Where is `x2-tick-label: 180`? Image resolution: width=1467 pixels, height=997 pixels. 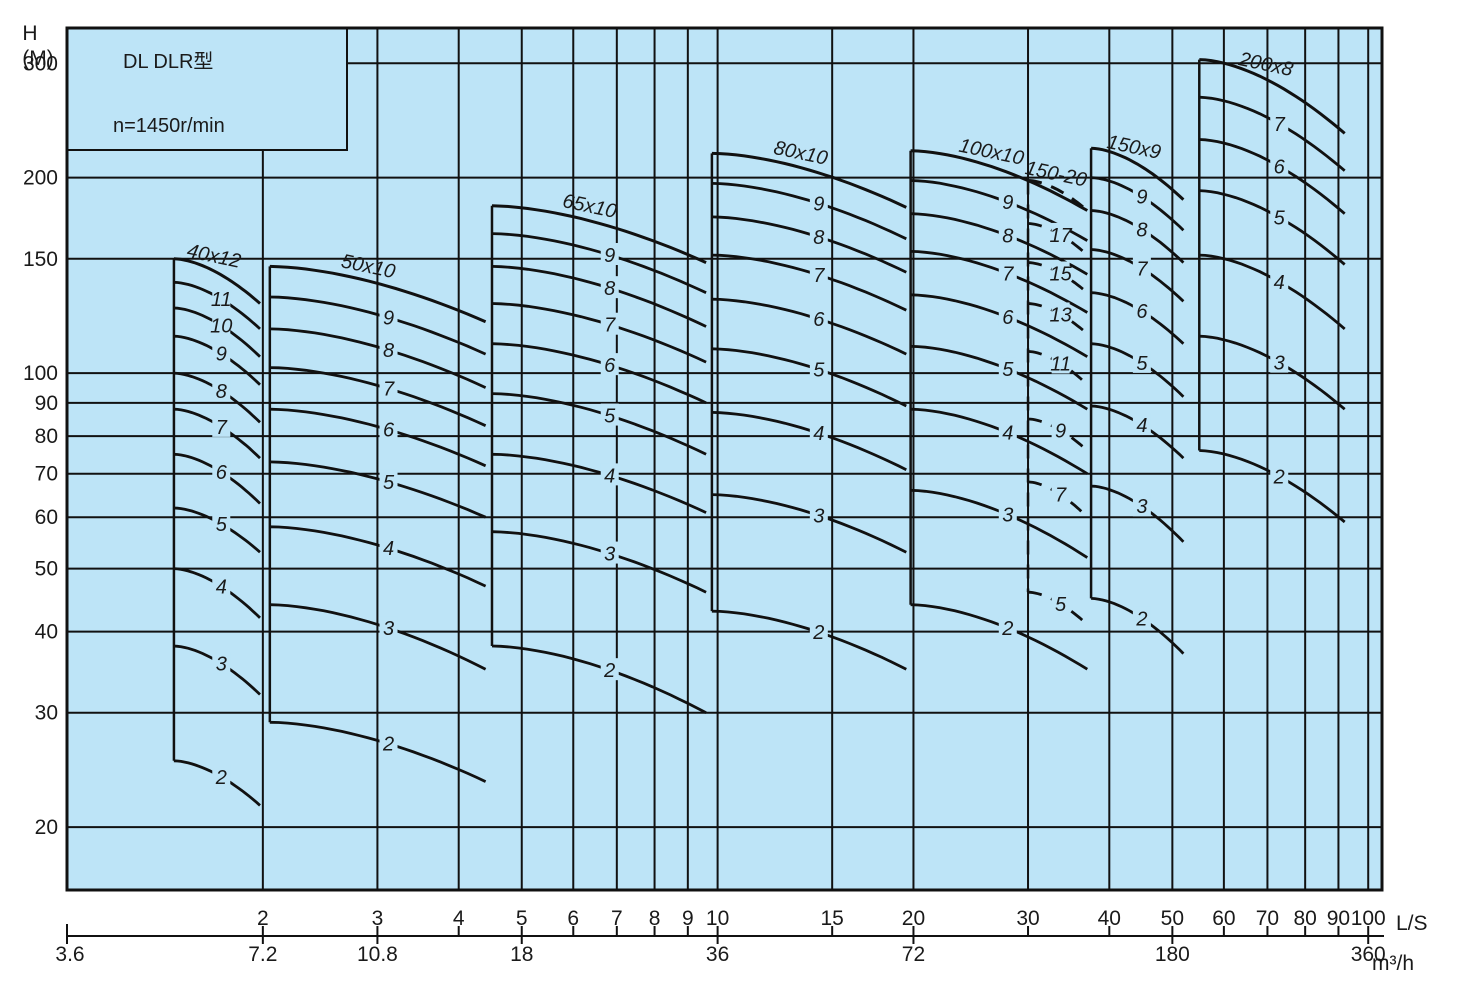 x2-tick-label: 180 is located at coordinates (1172, 954).